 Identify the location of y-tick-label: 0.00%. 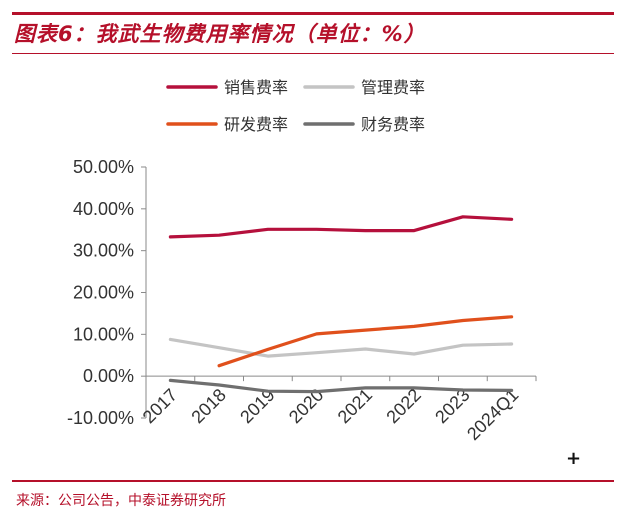
(108, 376).